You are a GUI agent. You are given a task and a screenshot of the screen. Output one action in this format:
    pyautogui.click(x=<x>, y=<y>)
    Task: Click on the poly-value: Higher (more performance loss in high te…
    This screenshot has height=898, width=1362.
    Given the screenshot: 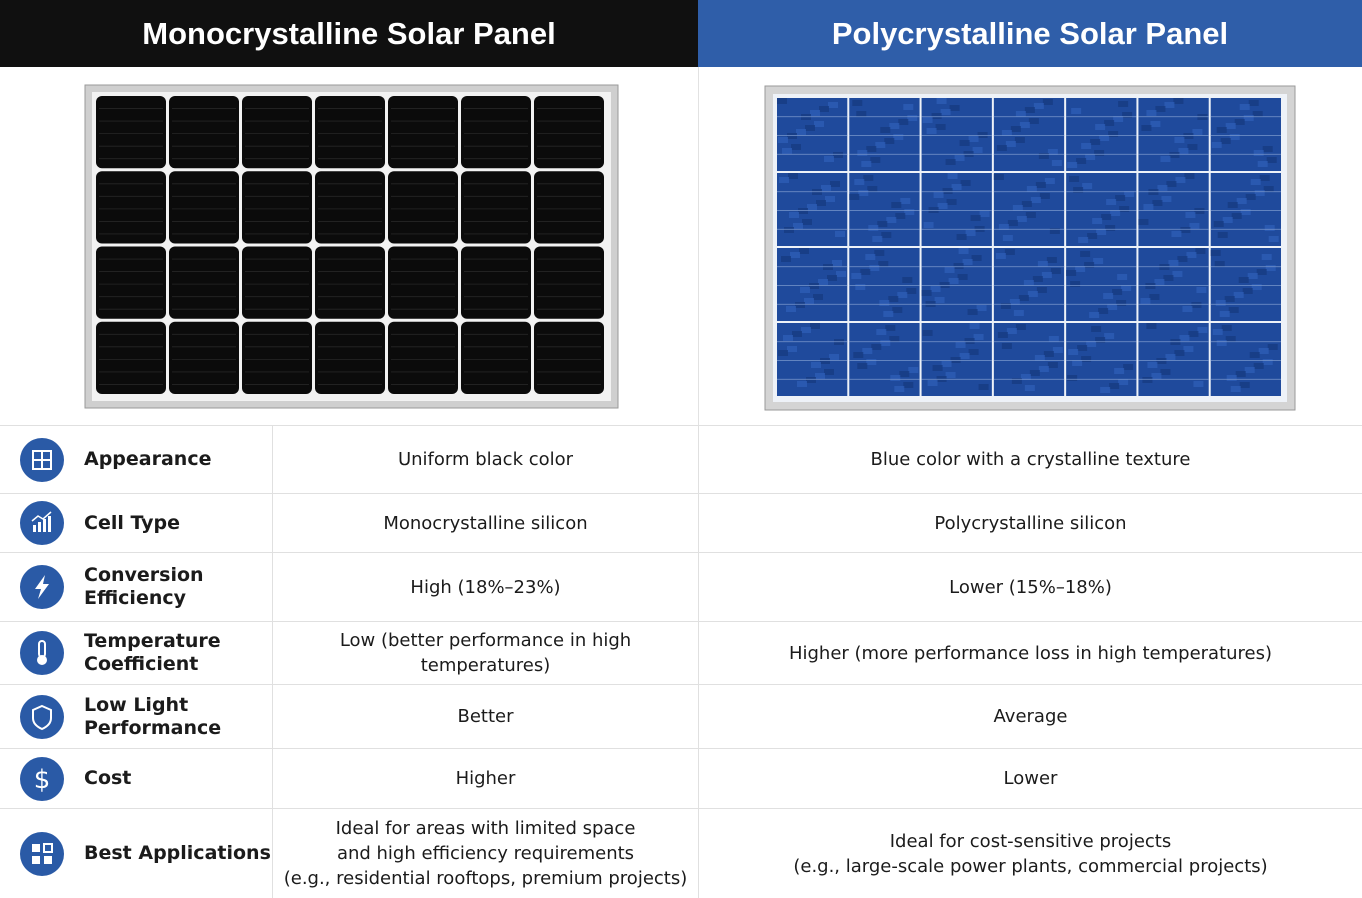 What is the action you would take?
    pyautogui.click(x=1030, y=653)
    